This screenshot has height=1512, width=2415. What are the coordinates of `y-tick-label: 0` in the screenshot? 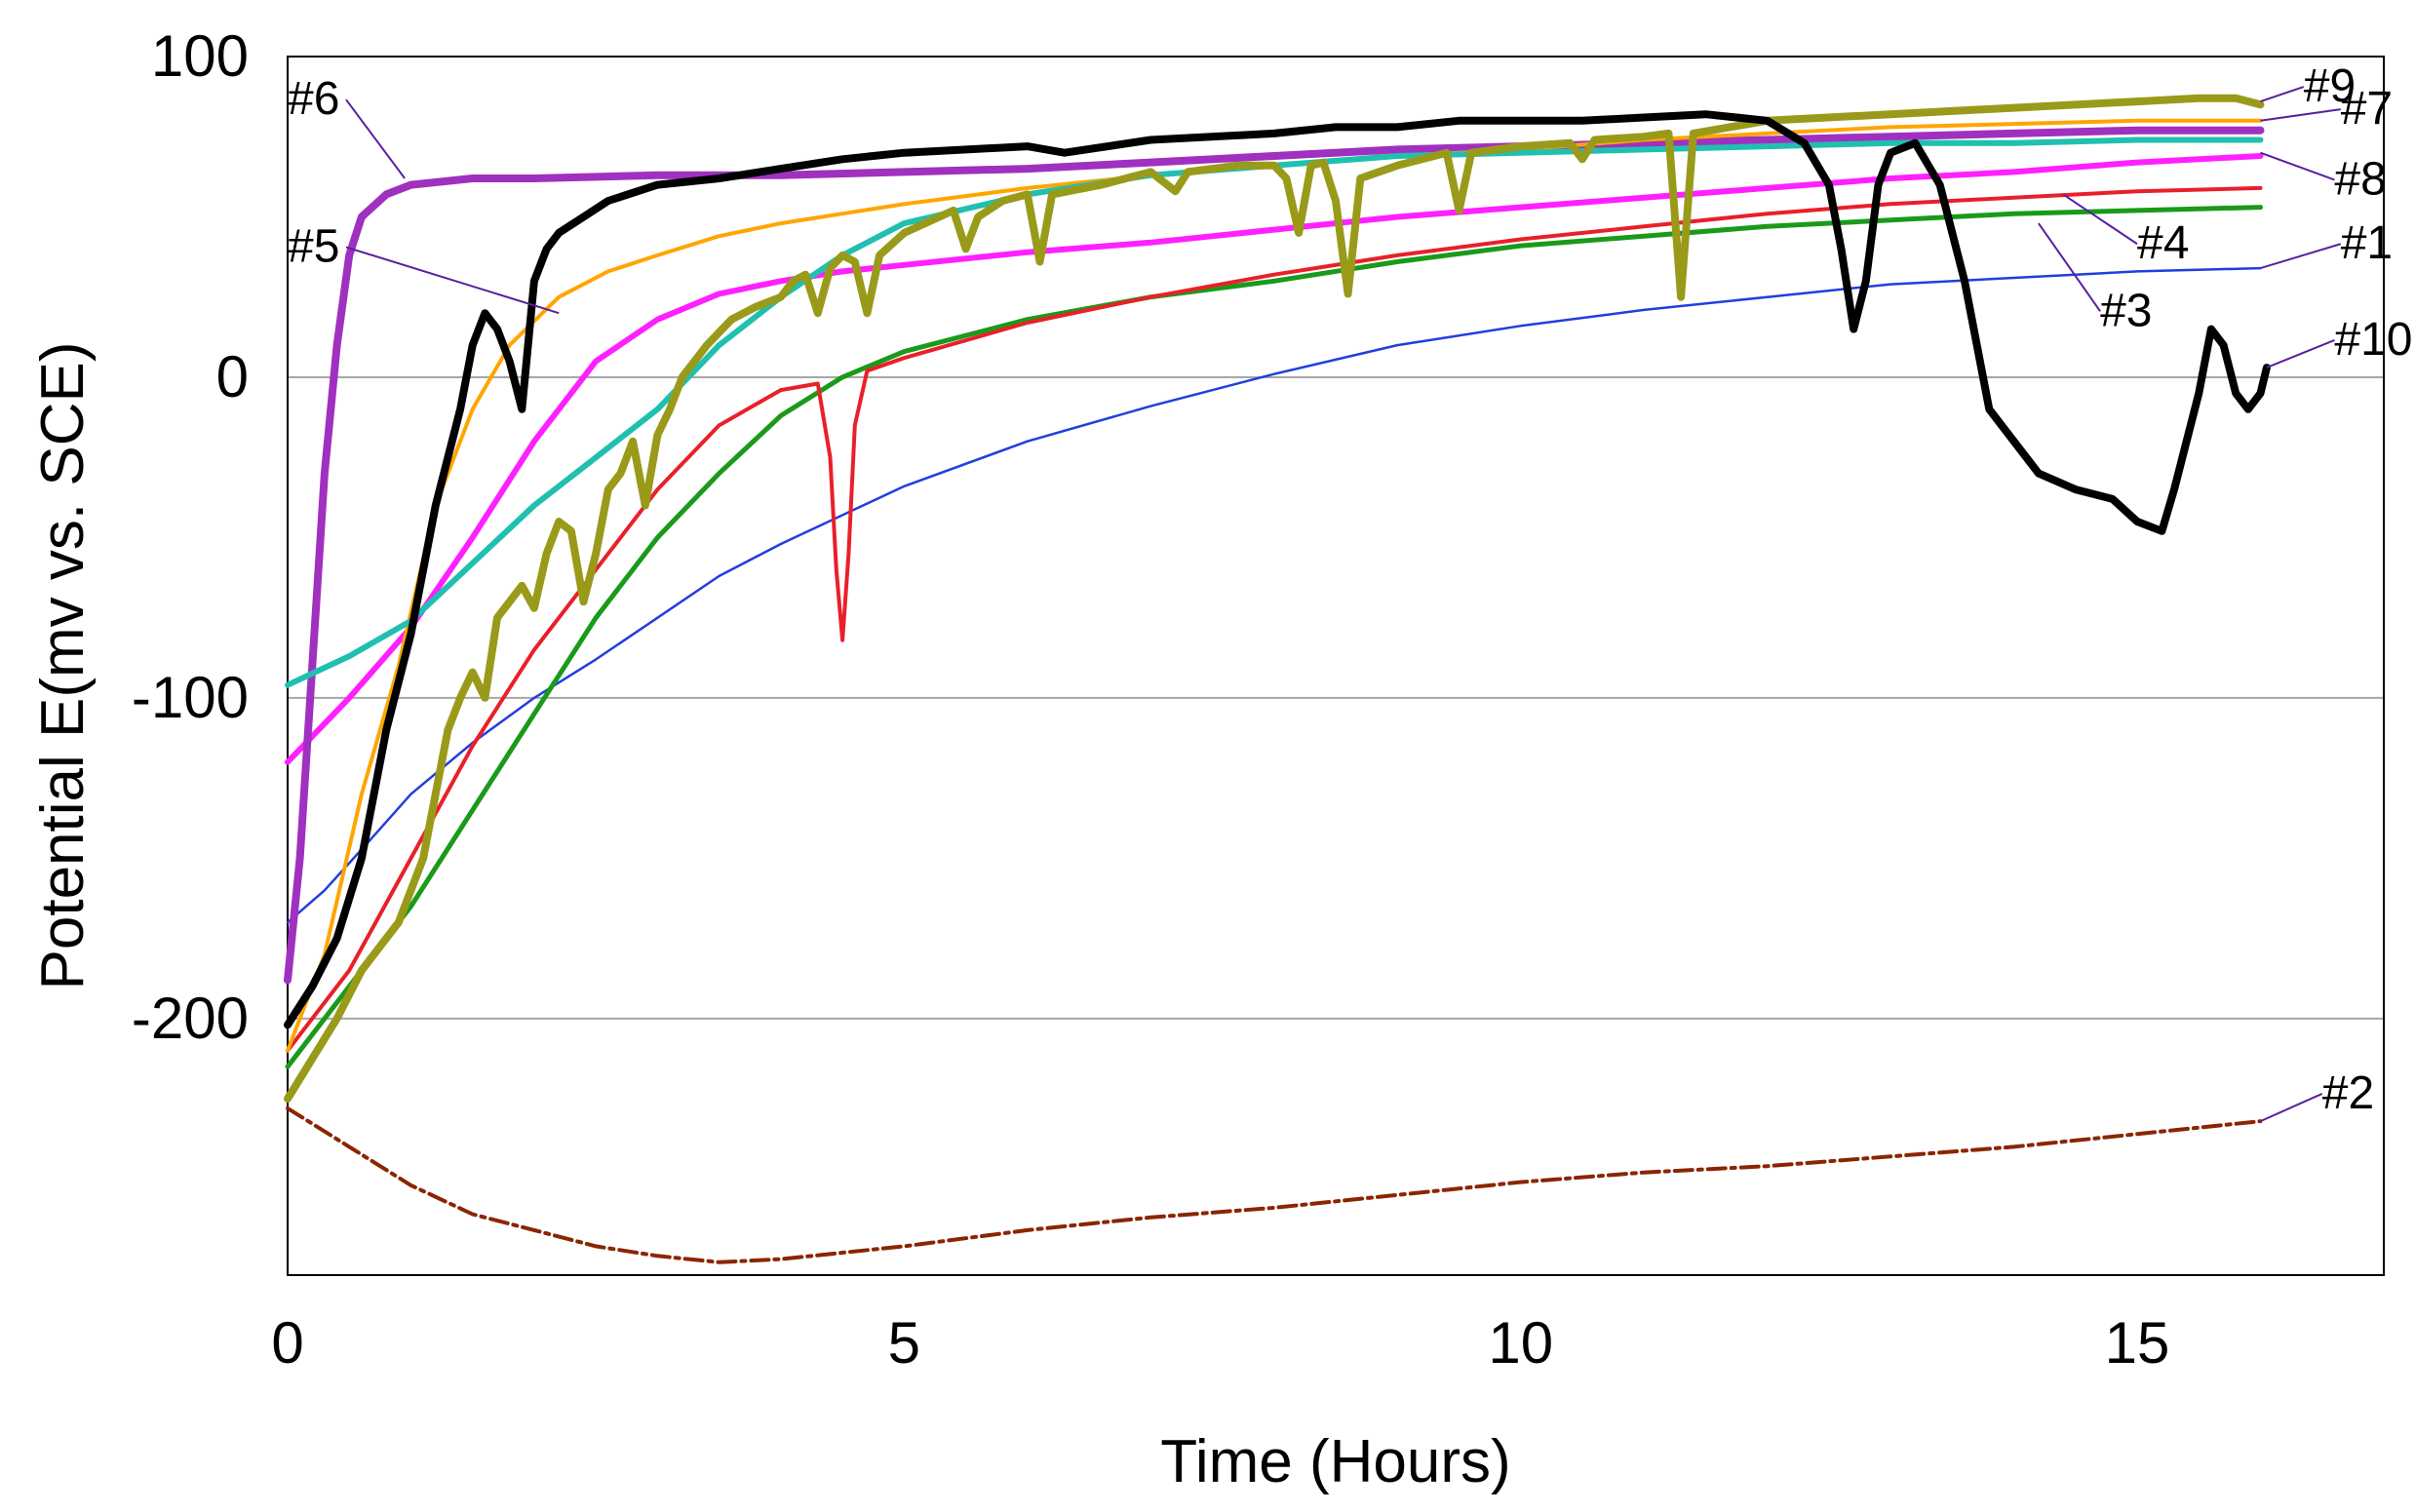 It's located at (233, 376).